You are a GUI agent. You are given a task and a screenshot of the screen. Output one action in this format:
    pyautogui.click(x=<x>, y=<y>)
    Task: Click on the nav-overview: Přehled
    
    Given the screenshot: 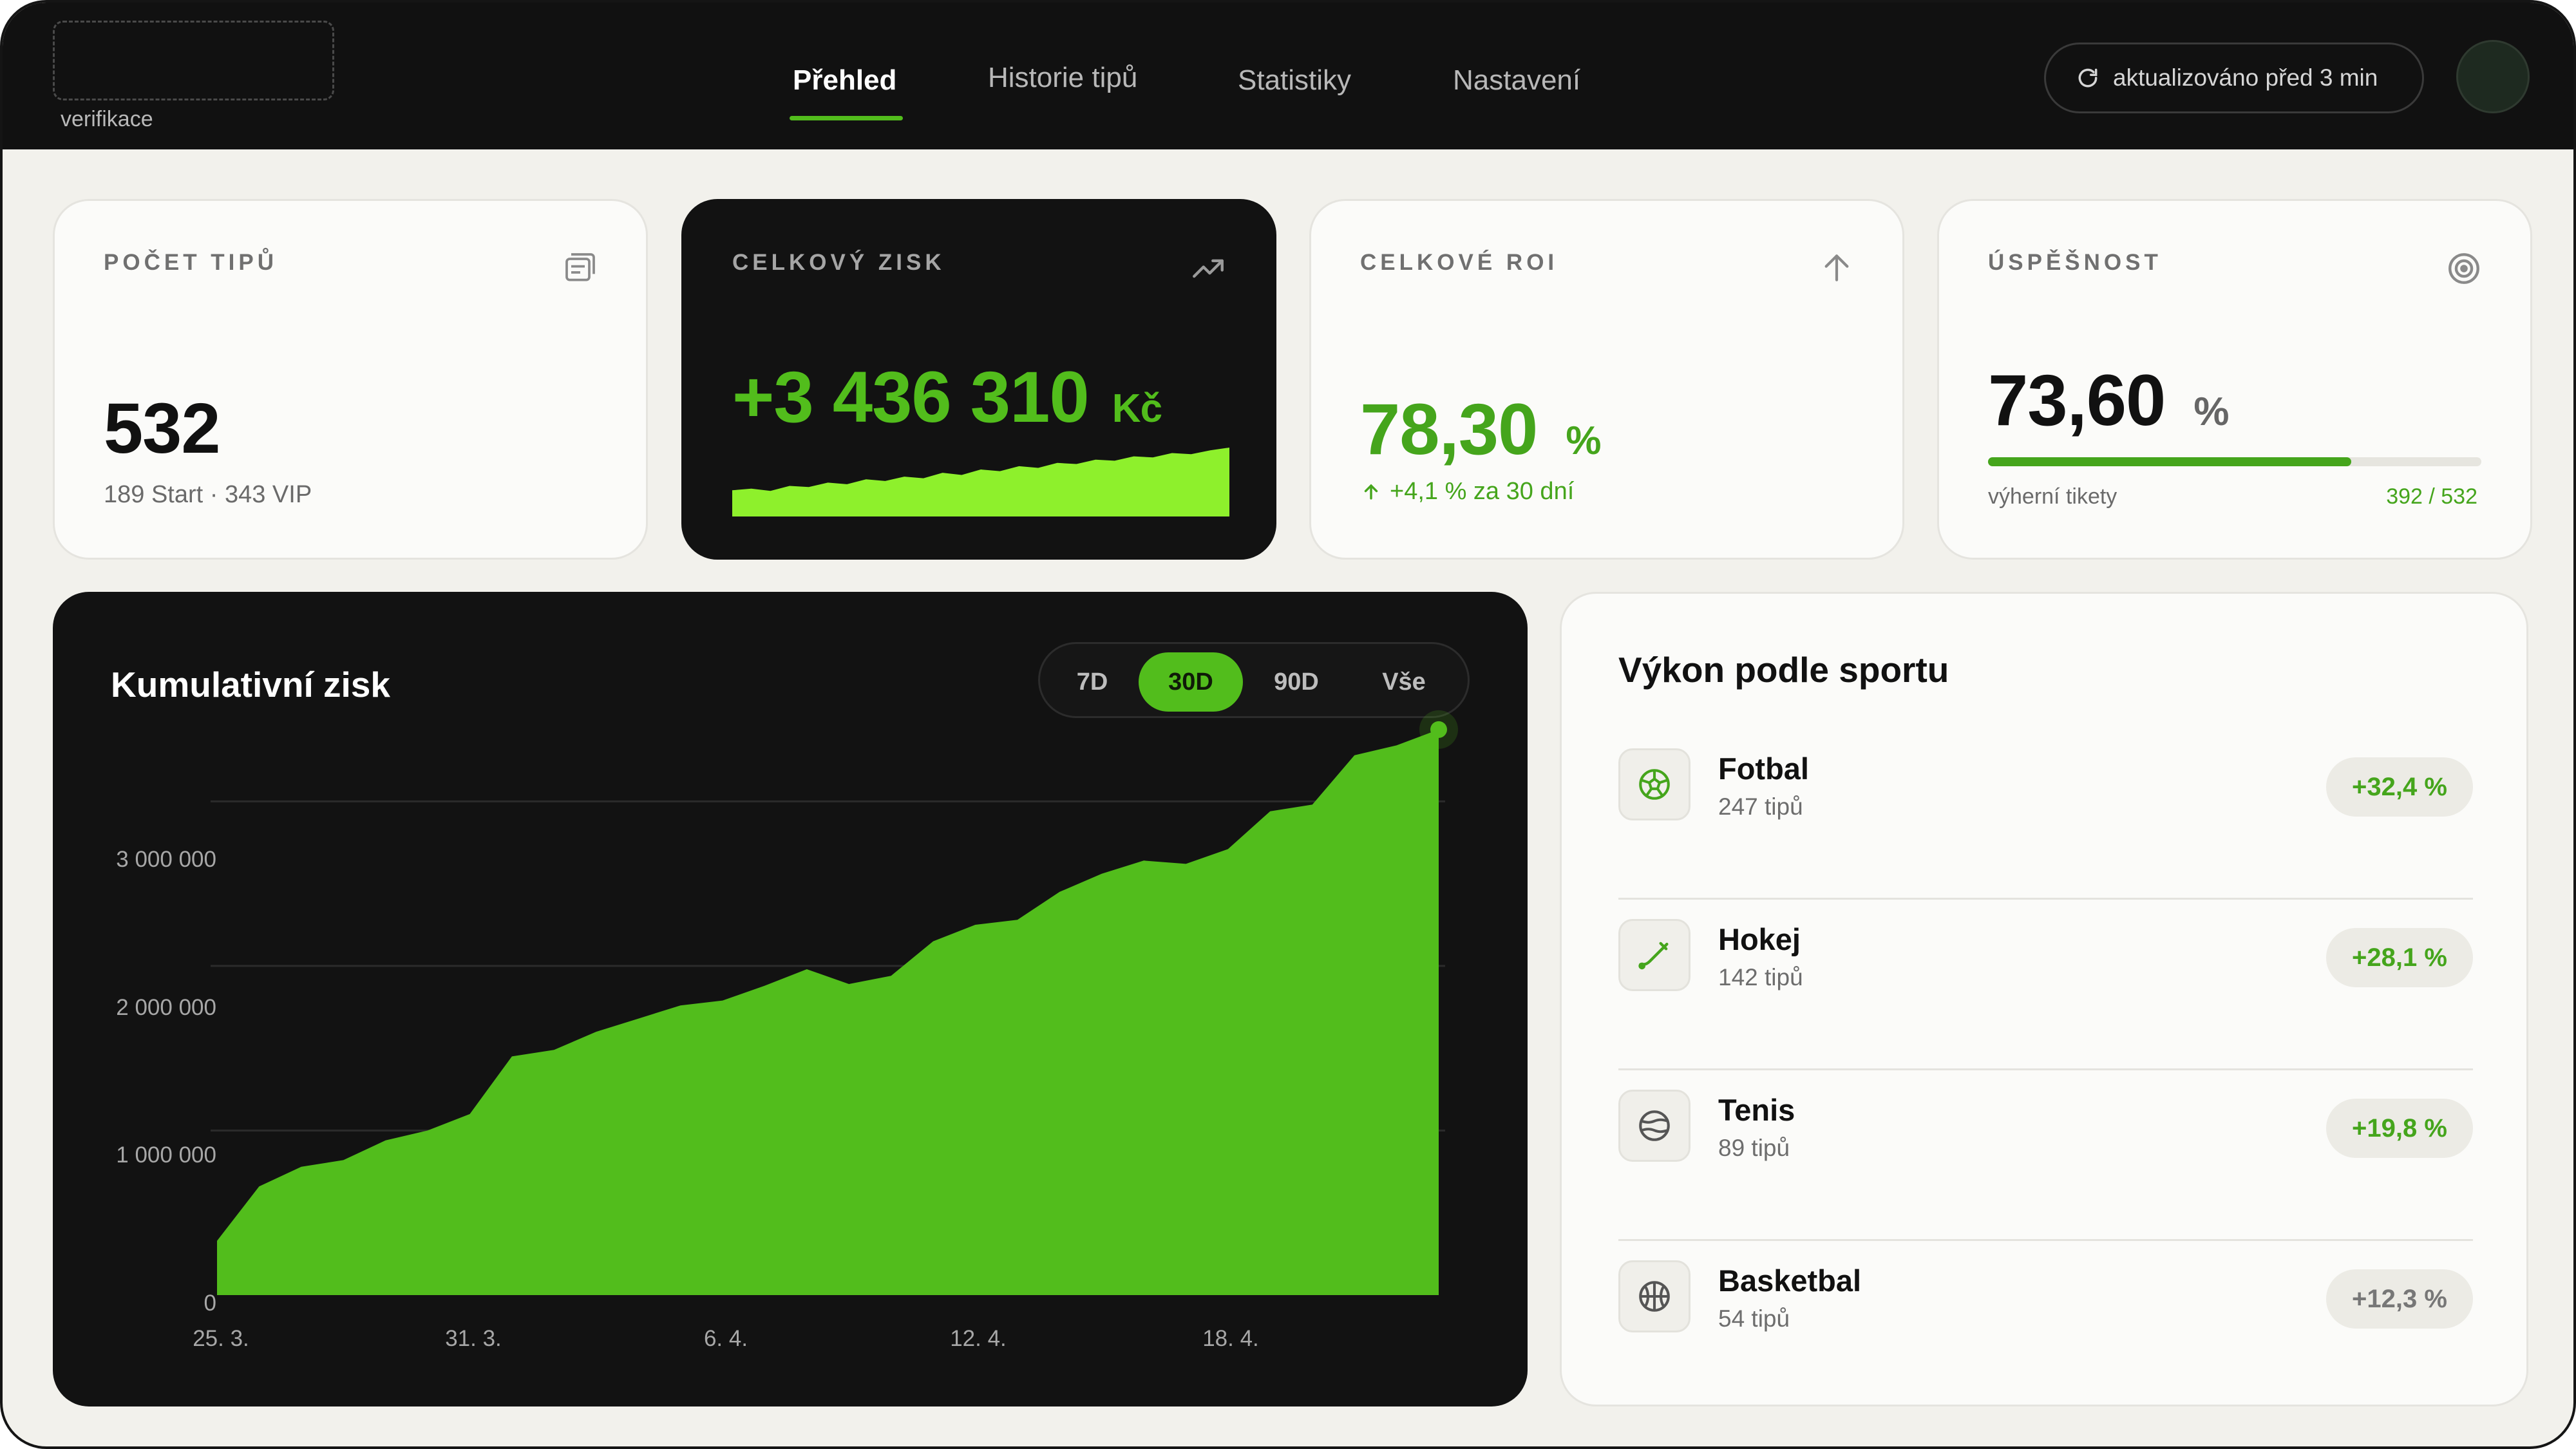 What is the action you would take?
    pyautogui.click(x=845, y=80)
    